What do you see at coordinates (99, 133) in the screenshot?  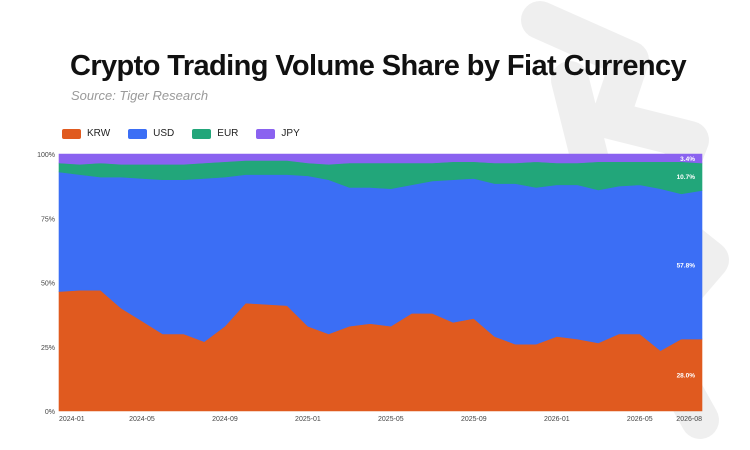 I see `legend-label-krw: KRW` at bounding box center [99, 133].